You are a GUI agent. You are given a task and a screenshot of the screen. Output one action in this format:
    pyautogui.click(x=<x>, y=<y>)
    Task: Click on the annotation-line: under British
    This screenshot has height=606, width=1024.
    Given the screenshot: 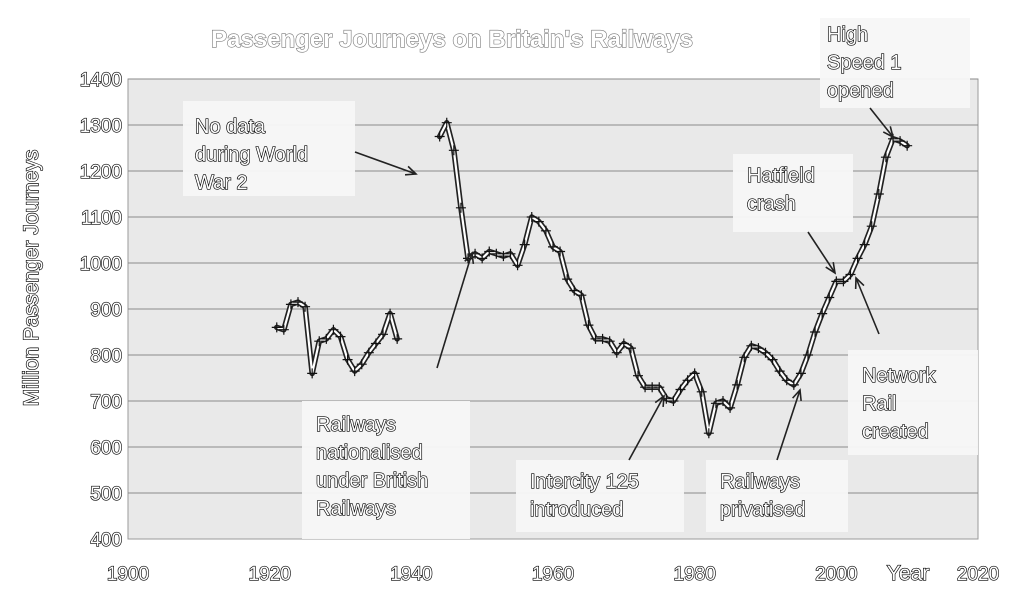 What is the action you would take?
    pyautogui.click(x=372, y=481)
    